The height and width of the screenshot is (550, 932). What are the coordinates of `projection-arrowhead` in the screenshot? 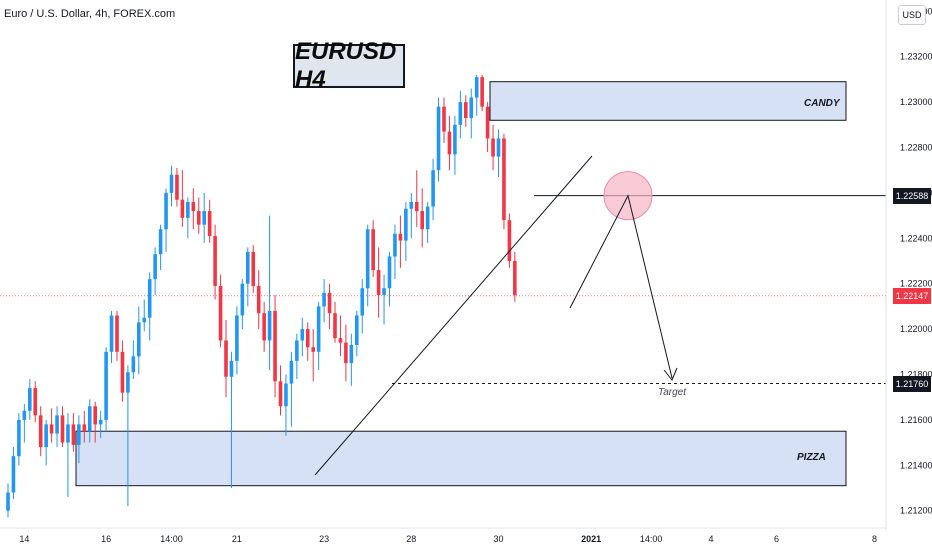 It's located at (670, 374).